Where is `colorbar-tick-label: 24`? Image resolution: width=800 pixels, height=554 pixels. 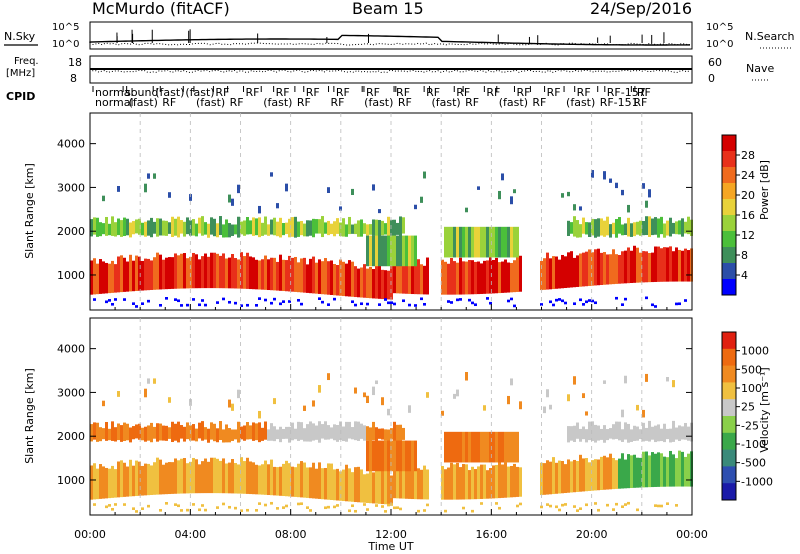
colorbar-tick-label: 24 is located at coordinates (748, 175).